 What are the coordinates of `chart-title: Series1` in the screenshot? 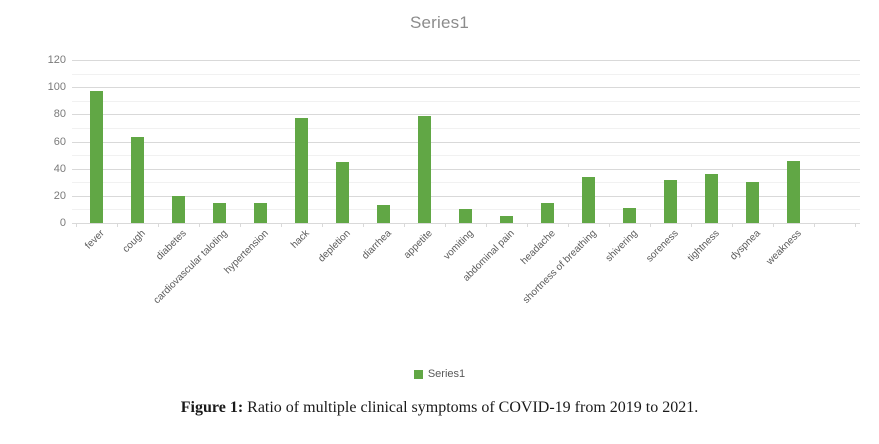 It's located at (439, 22).